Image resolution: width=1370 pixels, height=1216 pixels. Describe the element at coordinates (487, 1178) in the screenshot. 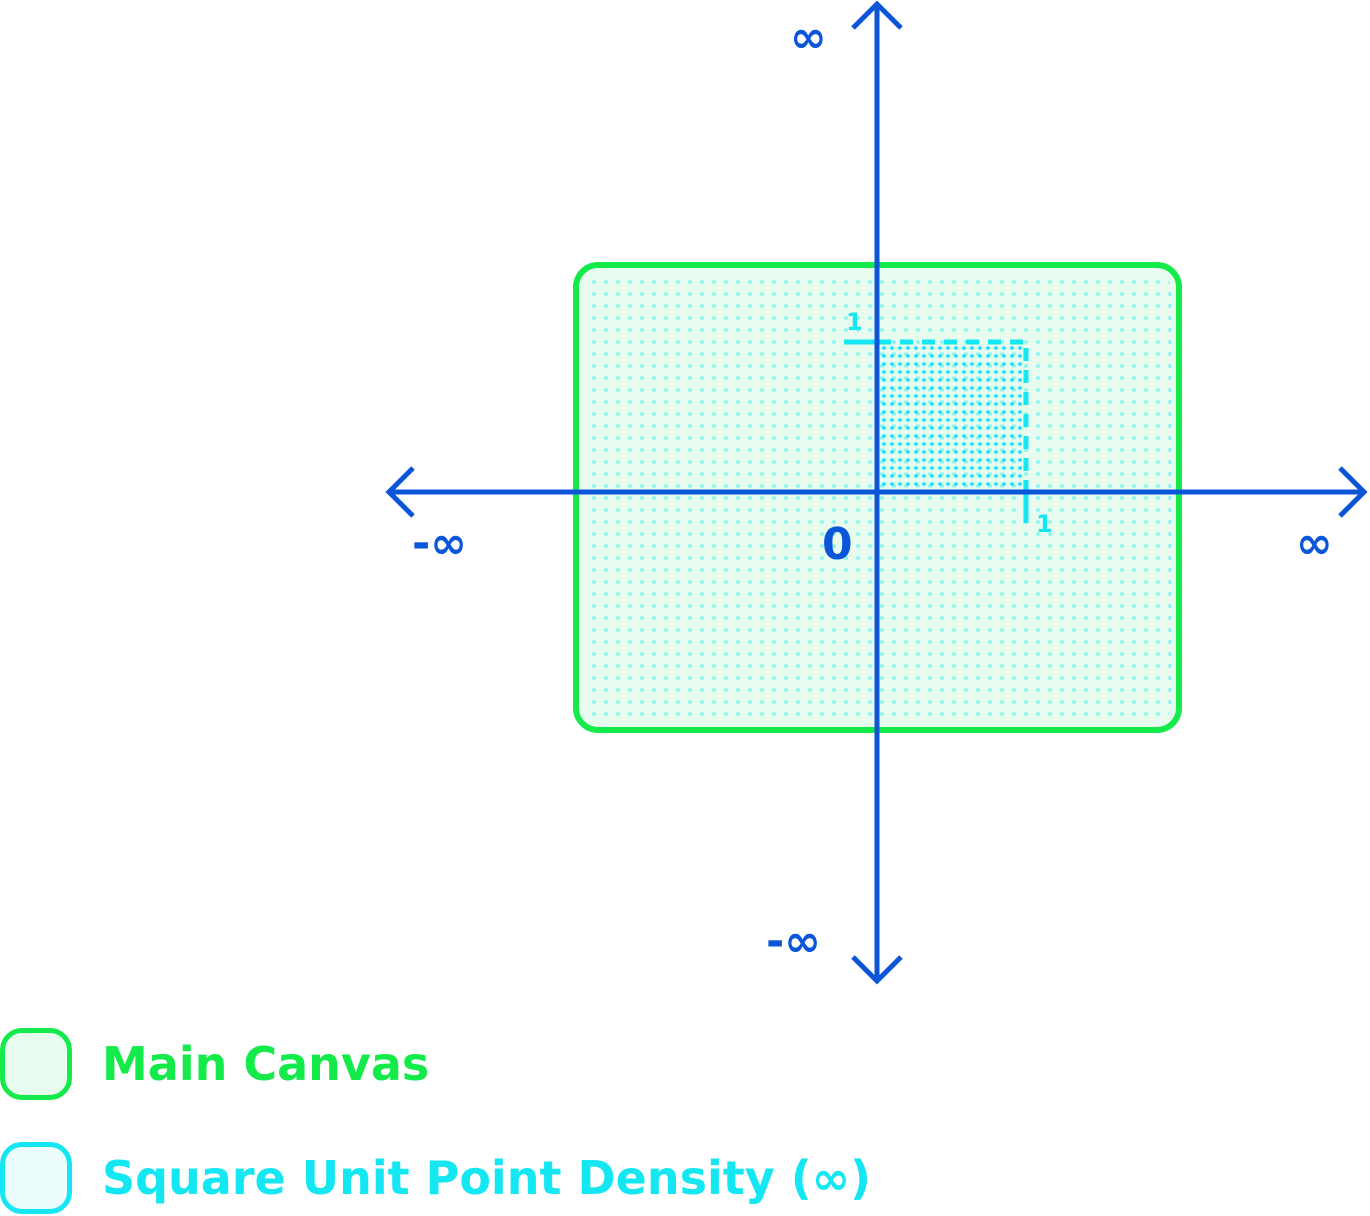

I see `legend-label-square-unit-point-density: Square Unit Point Density (∞)` at that location.